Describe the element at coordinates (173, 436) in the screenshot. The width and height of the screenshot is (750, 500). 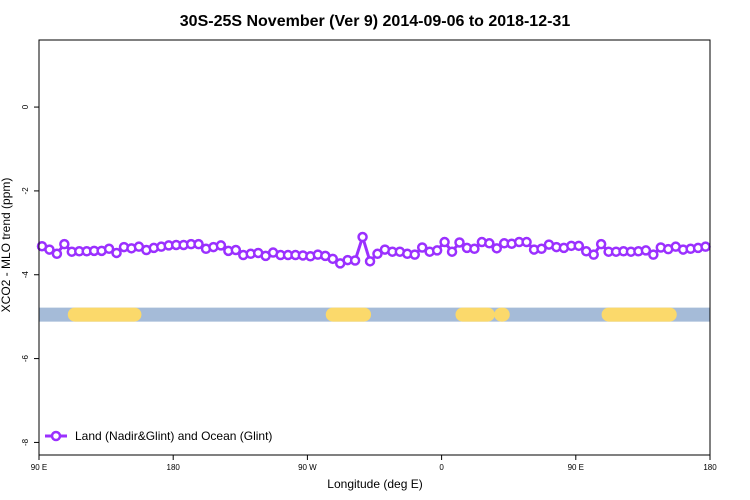
I see `legend-label: Land (Nadir&Glint) and Ocean (Glint)` at that location.